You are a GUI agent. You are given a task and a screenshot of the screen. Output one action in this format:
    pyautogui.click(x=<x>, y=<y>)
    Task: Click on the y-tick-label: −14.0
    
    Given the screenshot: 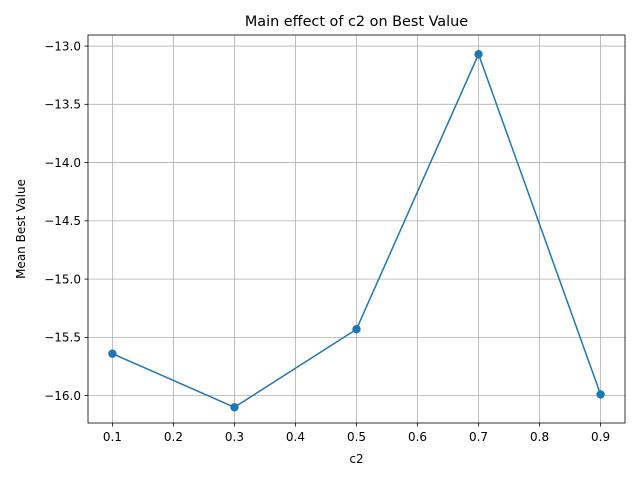 What is the action you would take?
    pyautogui.click(x=62, y=163)
    